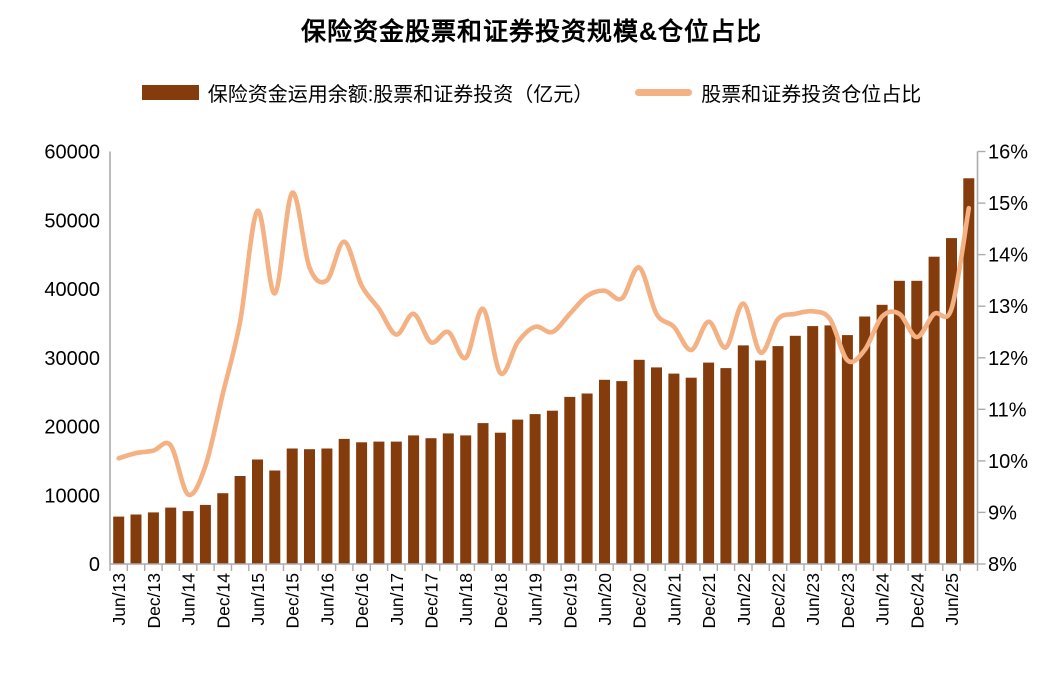 The width and height of the screenshot is (1063, 673). Describe the element at coordinates (1008, 204) in the screenshot. I see `right-axis-tick-label: 15%` at that location.